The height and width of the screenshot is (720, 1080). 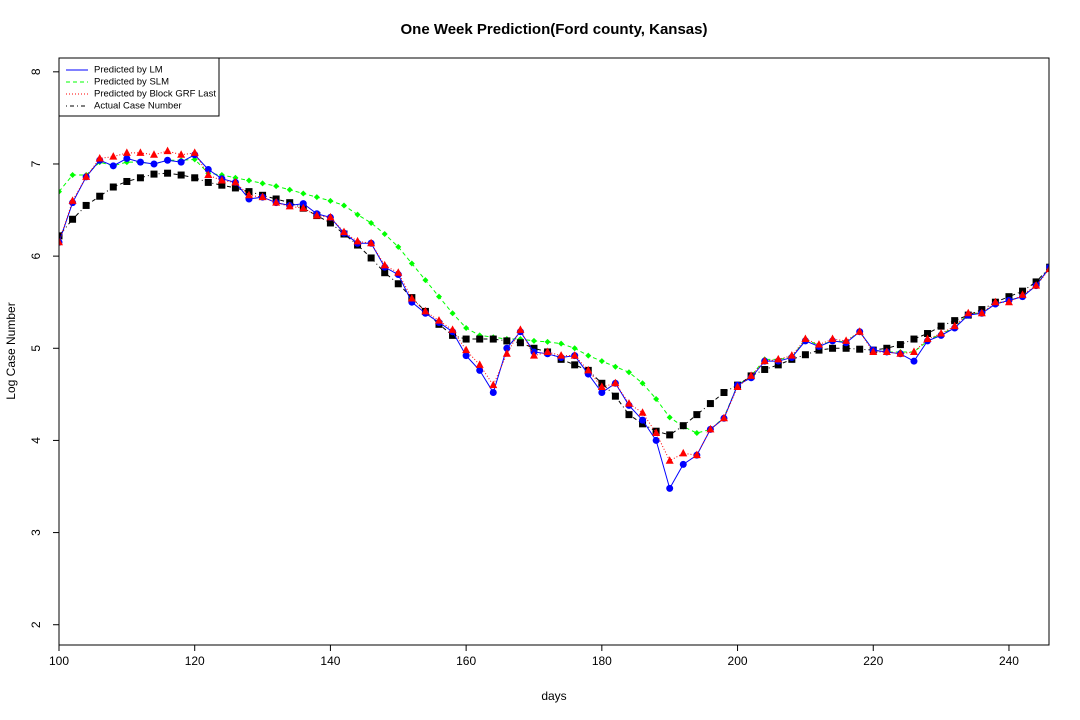 I want to click on x-tick-label: 140, so click(x=330, y=661).